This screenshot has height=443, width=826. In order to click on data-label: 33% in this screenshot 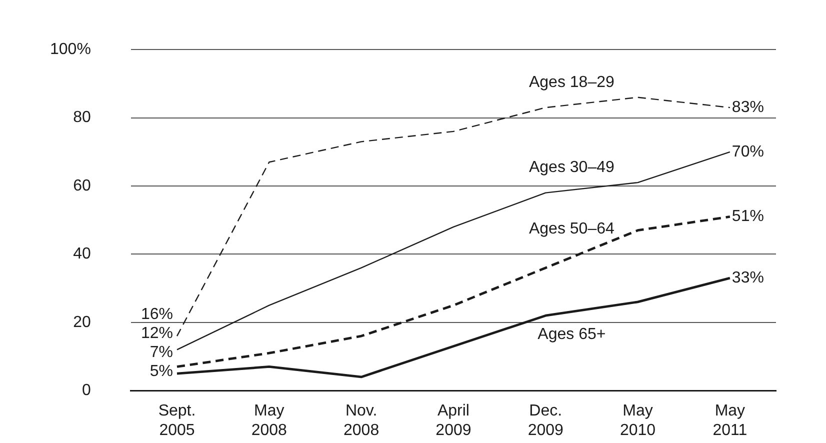, I will do `click(748, 277)`.